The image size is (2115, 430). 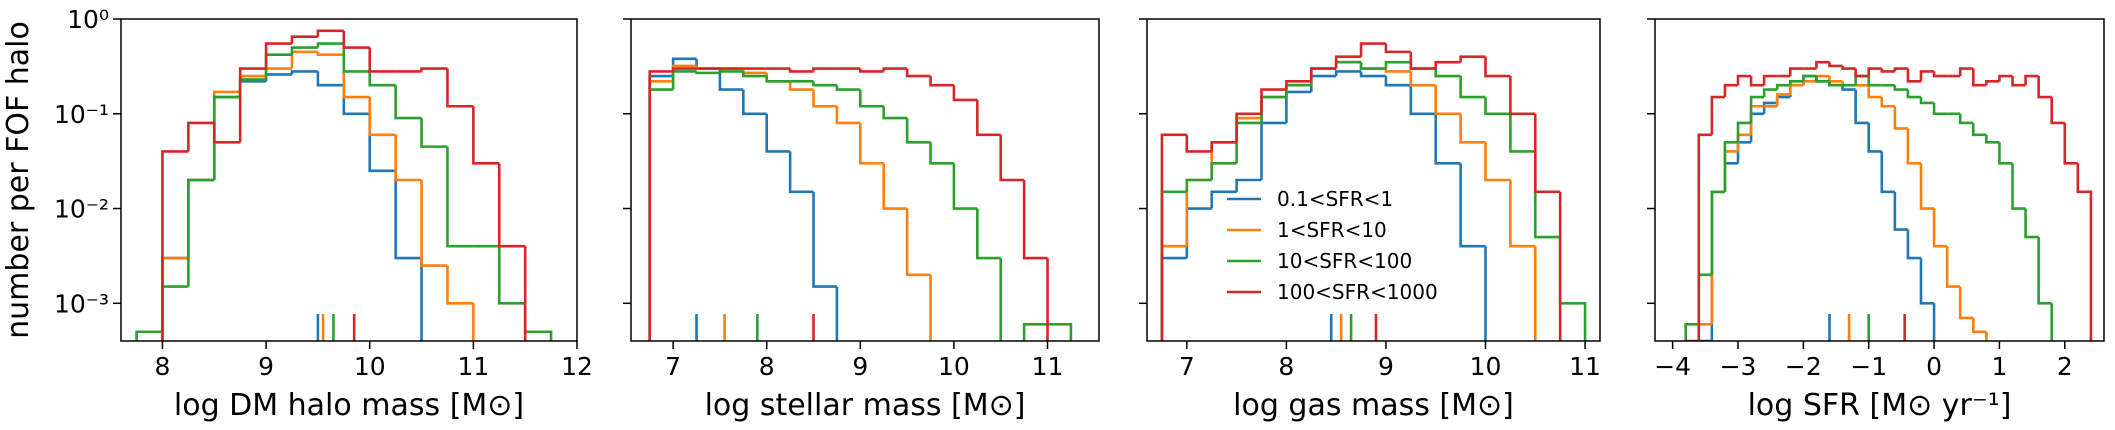 What do you see at coordinates (81, 114) in the screenshot?
I see `y-tick-label: 10⁻¹` at bounding box center [81, 114].